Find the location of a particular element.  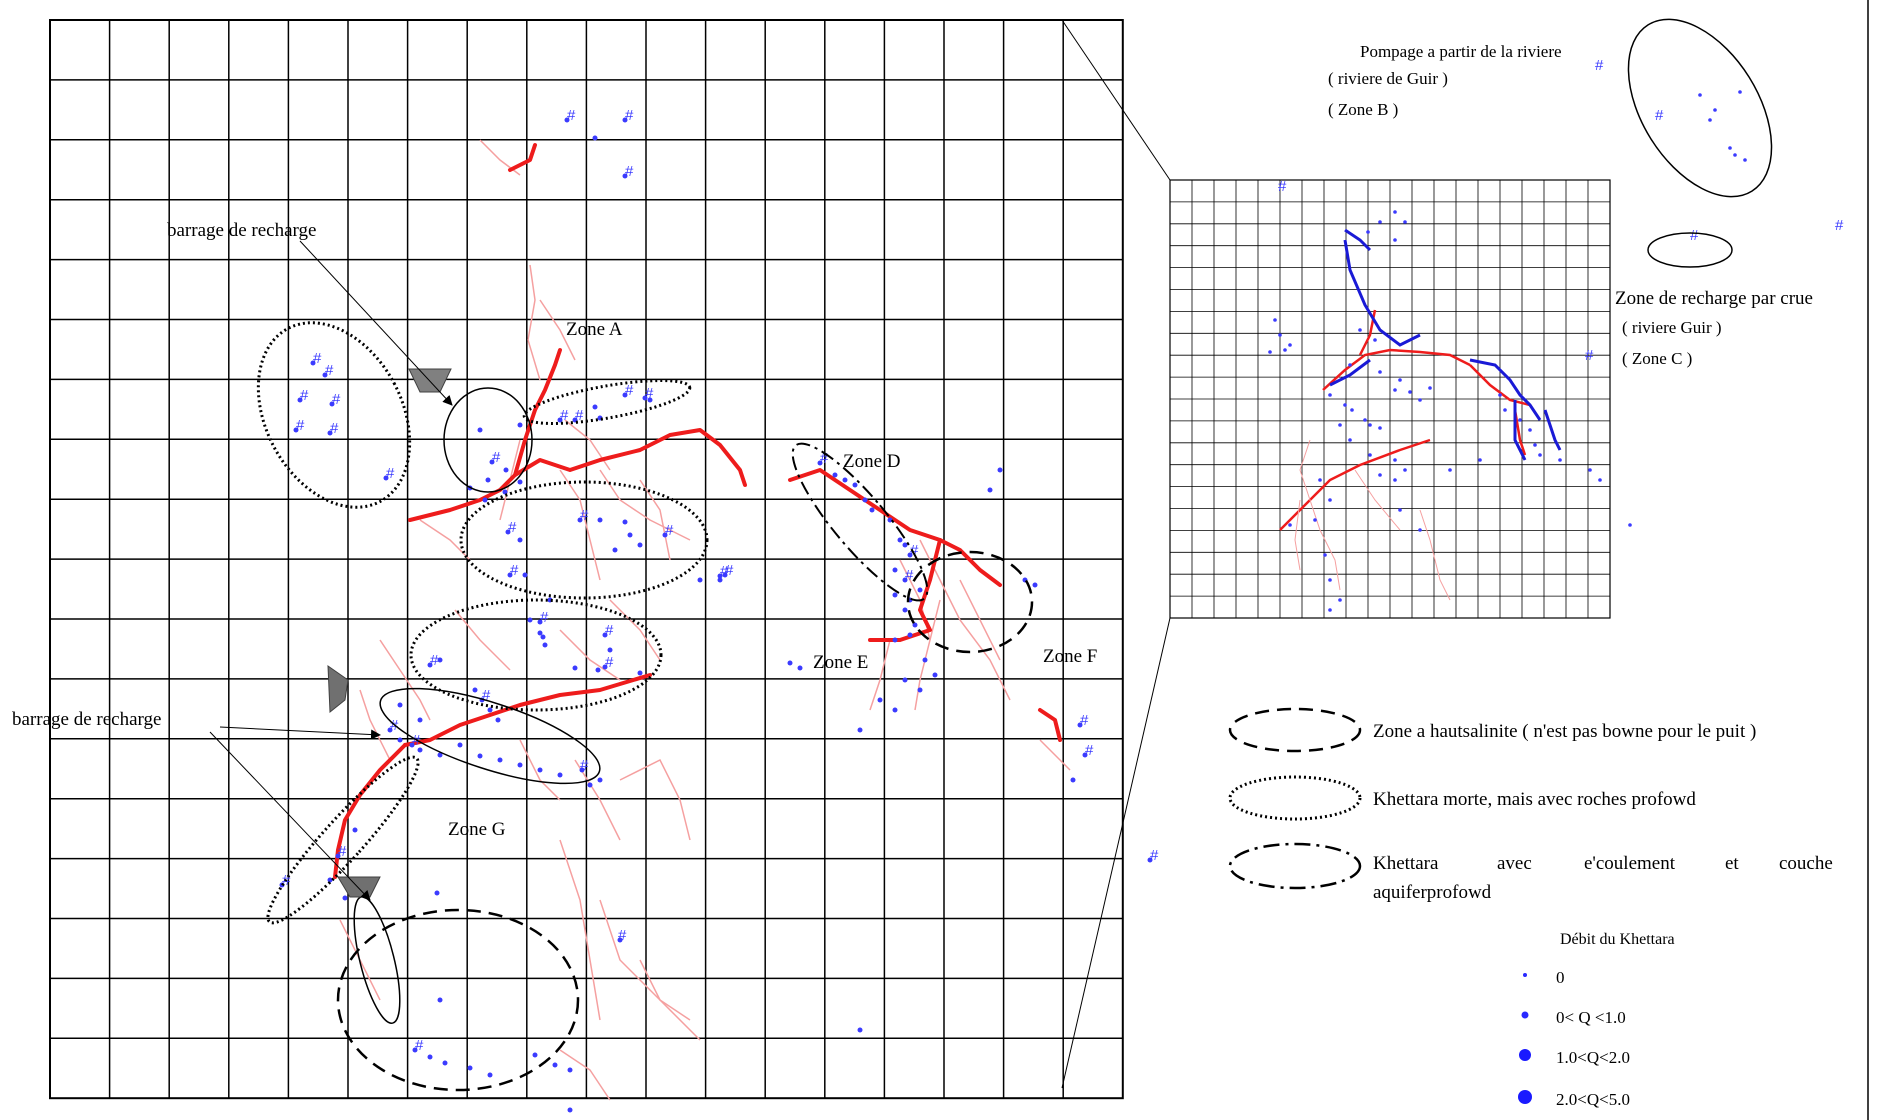

flow-class-1-marker is located at coordinates (1525, 1015).